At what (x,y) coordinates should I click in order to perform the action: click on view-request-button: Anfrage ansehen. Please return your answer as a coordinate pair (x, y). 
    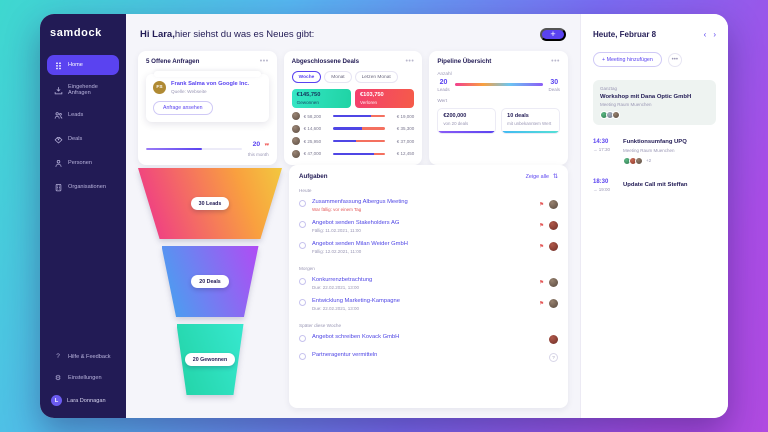
    Looking at the image, I should click on (183, 108).